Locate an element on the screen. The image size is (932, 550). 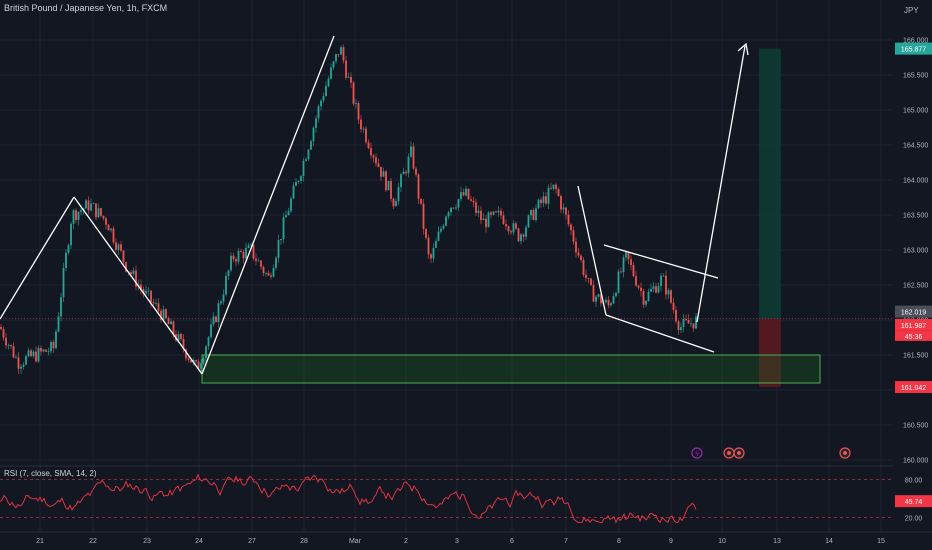
x-tick-label: 10 is located at coordinates (722, 541).